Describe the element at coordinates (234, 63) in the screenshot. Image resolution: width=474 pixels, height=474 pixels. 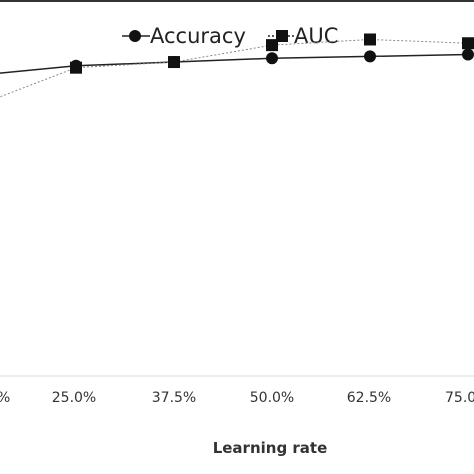
I see `series-line-accuracy` at that location.